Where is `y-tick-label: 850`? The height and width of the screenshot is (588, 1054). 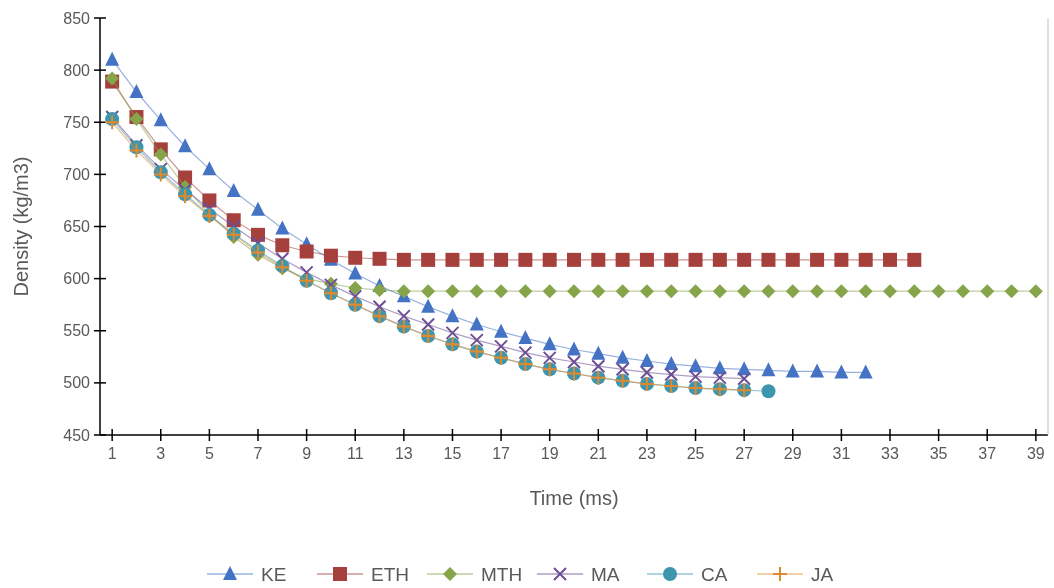 y-tick-label: 850 is located at coordinates (77, 18).